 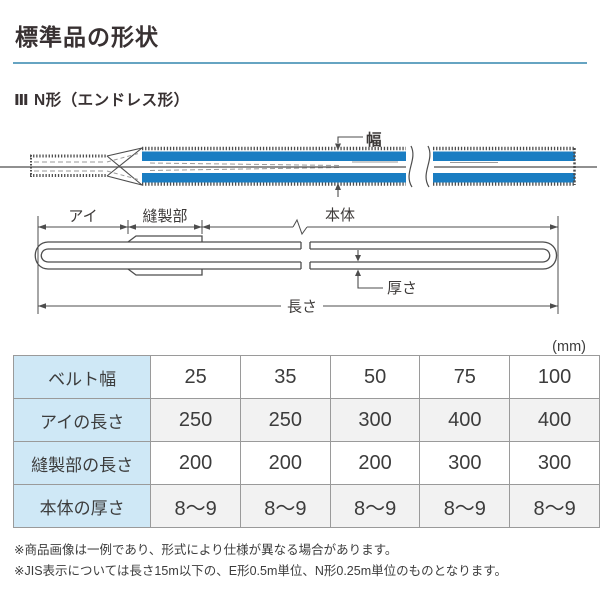 I want to click on row-header-eye-length: アイの長さ, so click(x=82, y=420).